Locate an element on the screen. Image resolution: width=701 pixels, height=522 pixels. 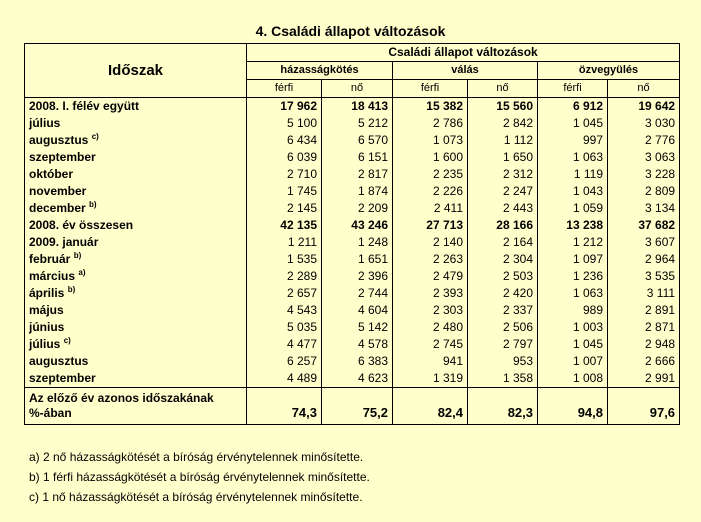
row-label: december b) is located at coordinates (135, 208).